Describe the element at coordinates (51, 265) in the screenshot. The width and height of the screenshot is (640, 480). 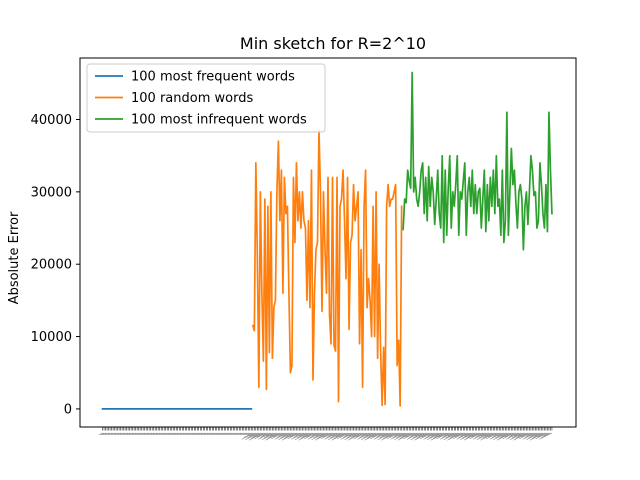
I see `y-tick-label: 20000` at that location.